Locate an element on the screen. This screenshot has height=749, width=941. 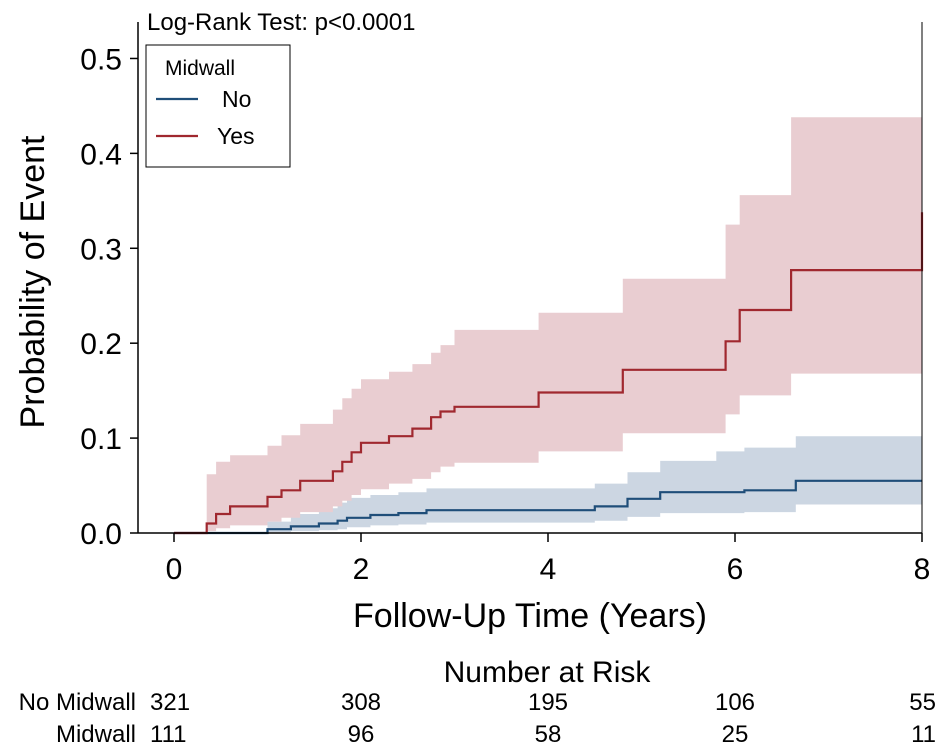
x-tick-label: 0 is located at coordinates (174, 569).